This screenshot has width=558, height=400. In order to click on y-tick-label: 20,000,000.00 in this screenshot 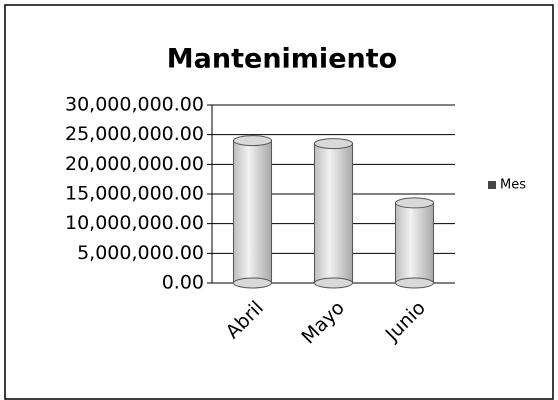, I will do `click(134, 164)`.